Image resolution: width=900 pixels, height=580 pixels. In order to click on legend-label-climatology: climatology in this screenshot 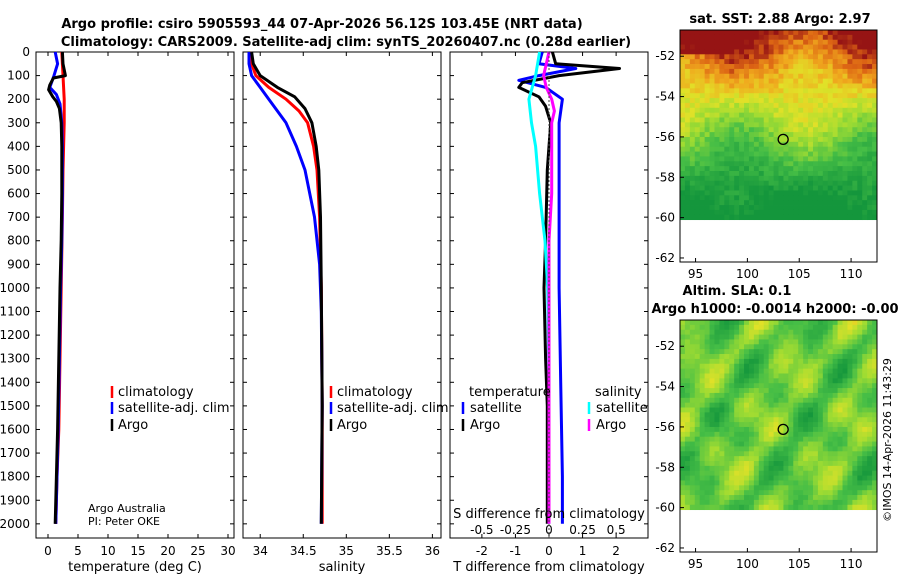, I will do `click(156, 392)`.